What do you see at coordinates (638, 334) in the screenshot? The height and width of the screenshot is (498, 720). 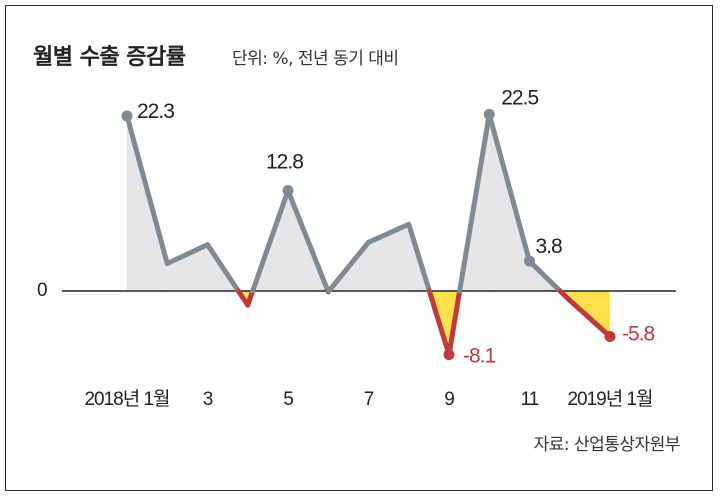 I see `data-label: -5.8` at bounding box center [638, 334].